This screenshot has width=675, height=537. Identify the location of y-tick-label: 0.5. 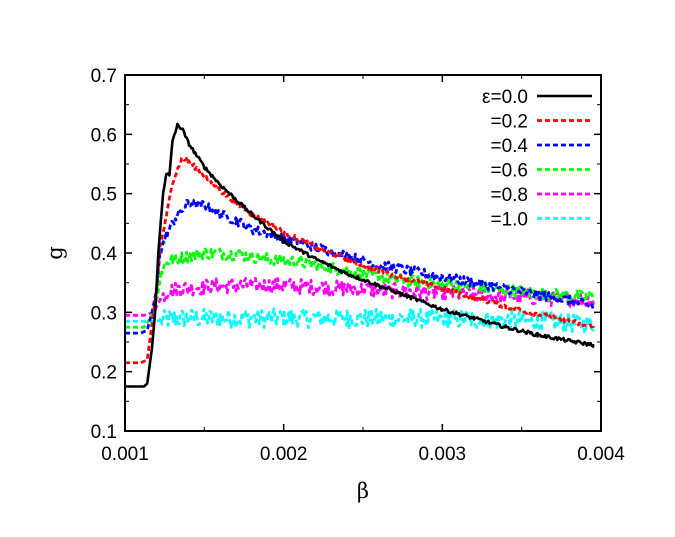
(104, 195).